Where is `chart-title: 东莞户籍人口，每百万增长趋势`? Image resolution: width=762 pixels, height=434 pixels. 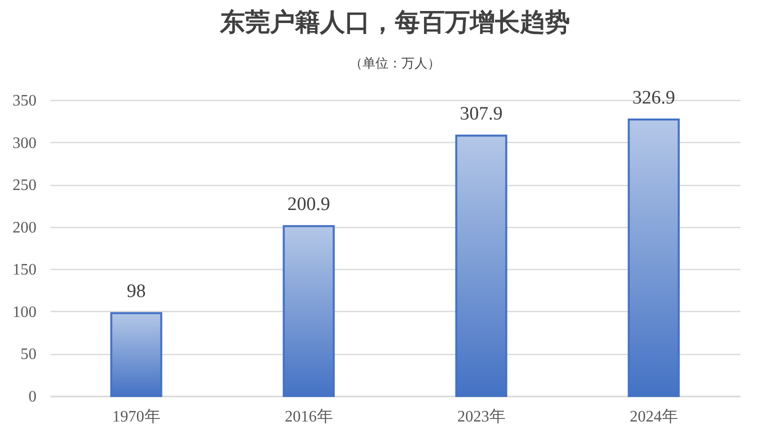
chart-title: 东莞户籍人口，每百万增长趋势 is located at coordinates (394, 22).